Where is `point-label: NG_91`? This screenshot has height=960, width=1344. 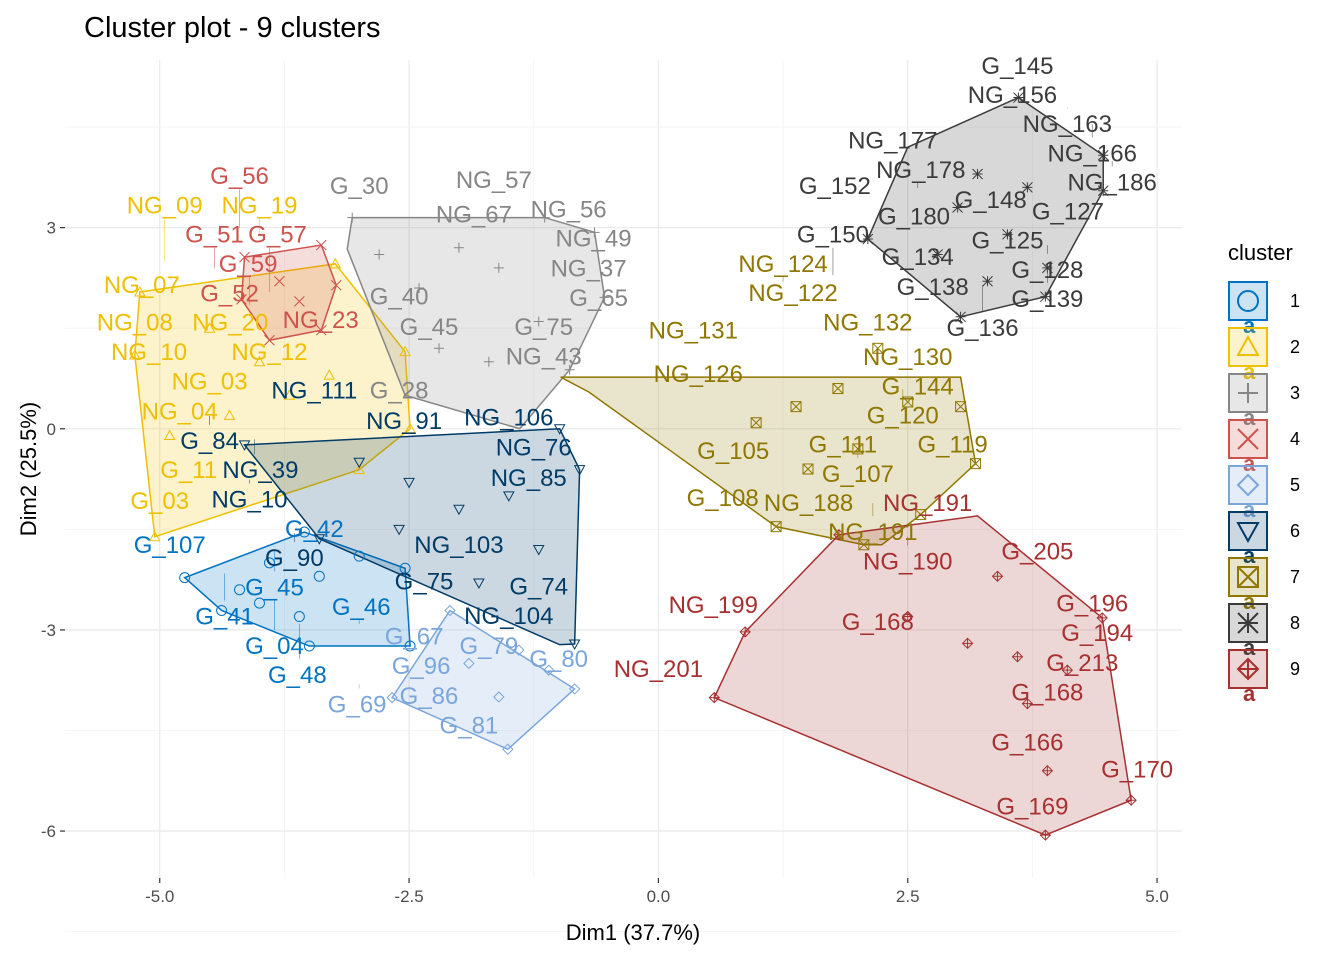 point-label: NG_91 is located at coordinates (404, 421).